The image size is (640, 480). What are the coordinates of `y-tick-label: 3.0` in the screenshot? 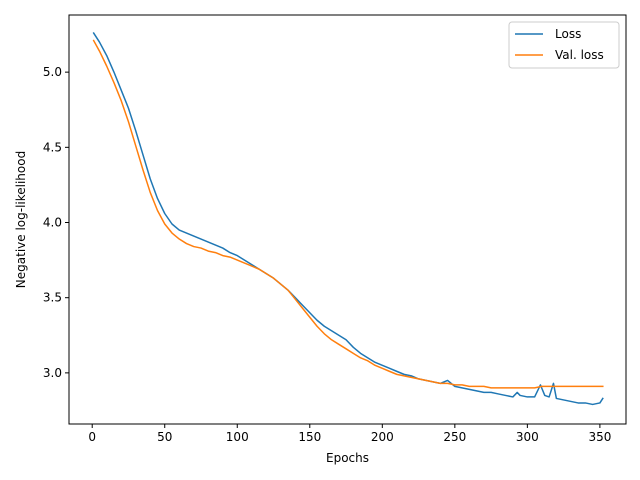 It's located at (52, 373).